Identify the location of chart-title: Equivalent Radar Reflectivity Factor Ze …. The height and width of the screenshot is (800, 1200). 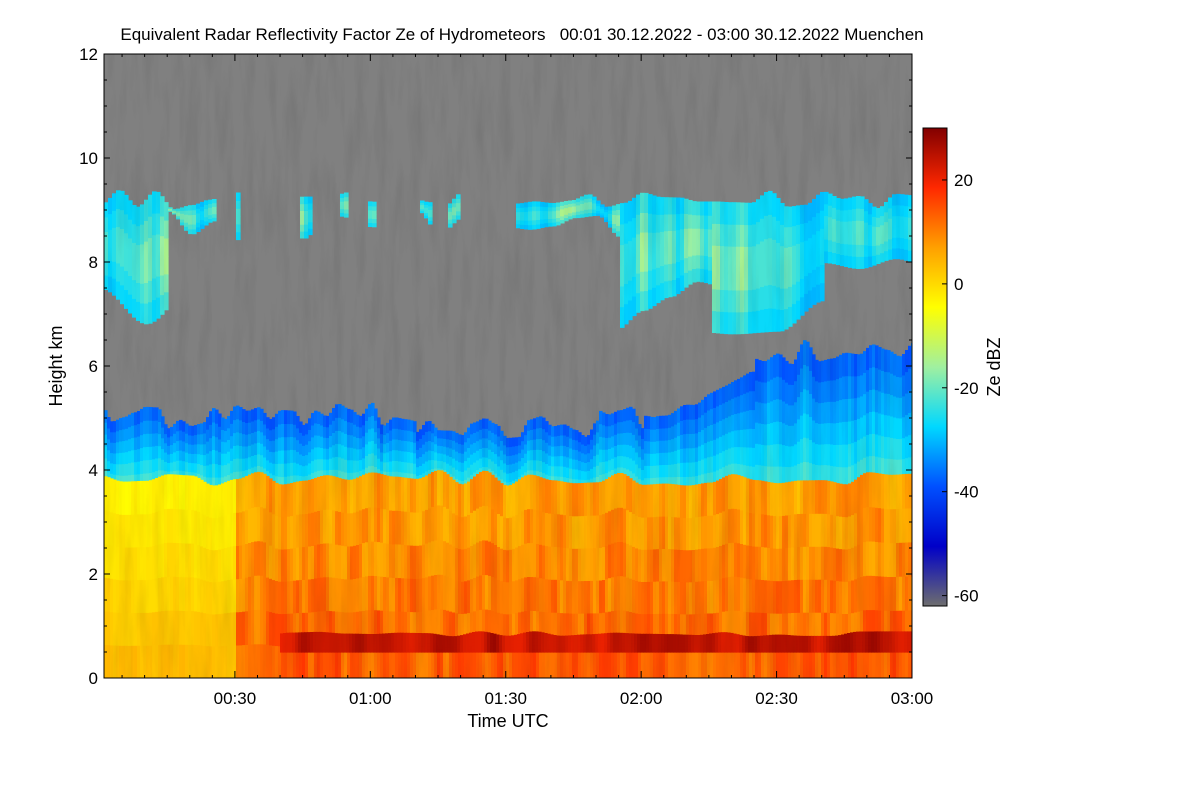
(521, 34).